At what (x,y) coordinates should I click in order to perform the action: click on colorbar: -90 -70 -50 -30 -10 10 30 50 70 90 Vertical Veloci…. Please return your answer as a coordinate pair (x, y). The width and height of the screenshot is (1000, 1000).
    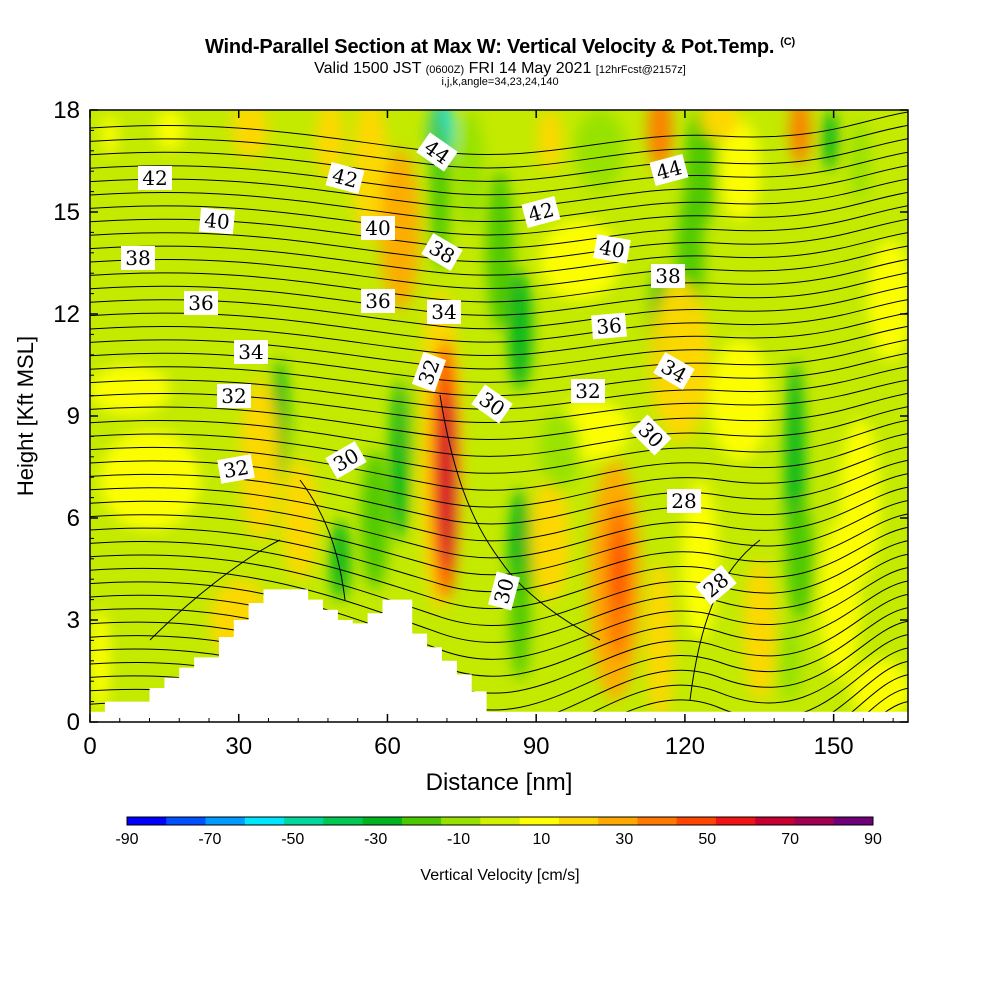
    Looking at the image, I should click on (498, 850).